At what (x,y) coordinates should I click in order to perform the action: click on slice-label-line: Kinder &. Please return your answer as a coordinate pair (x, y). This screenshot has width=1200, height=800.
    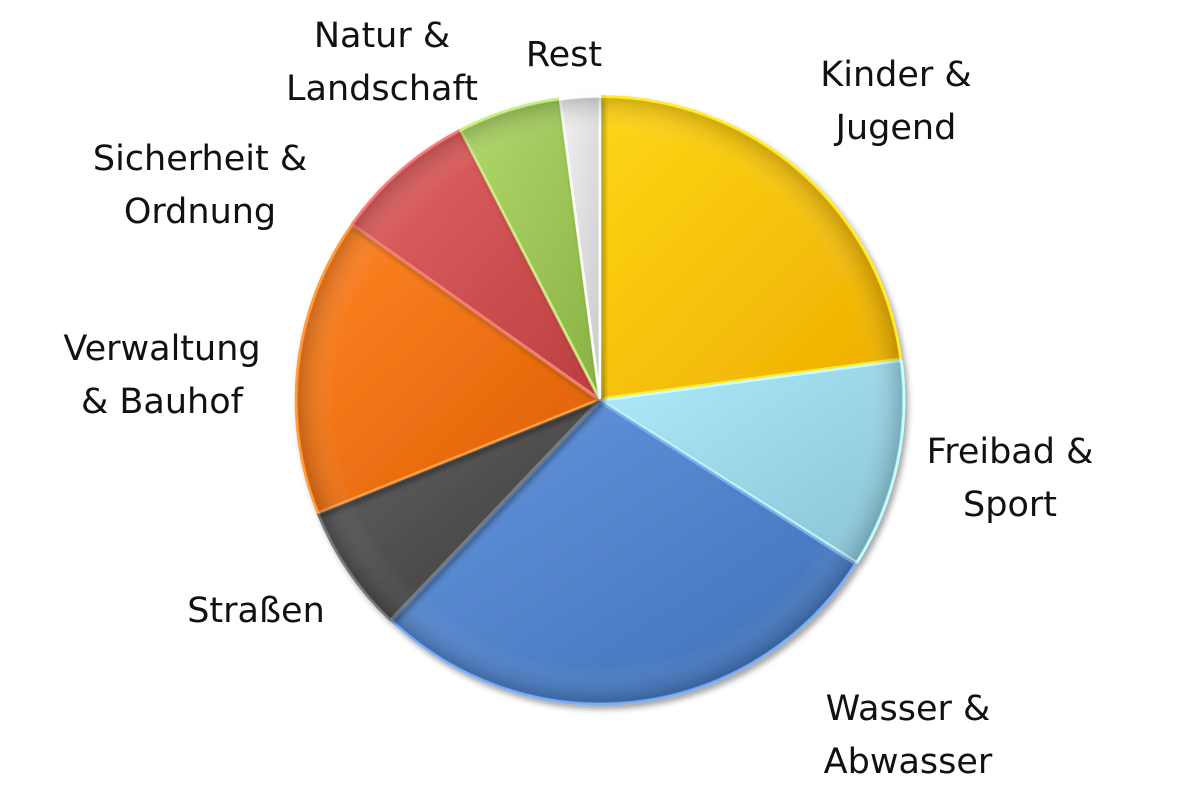
    Looking at the image, I should click on (895, 75).